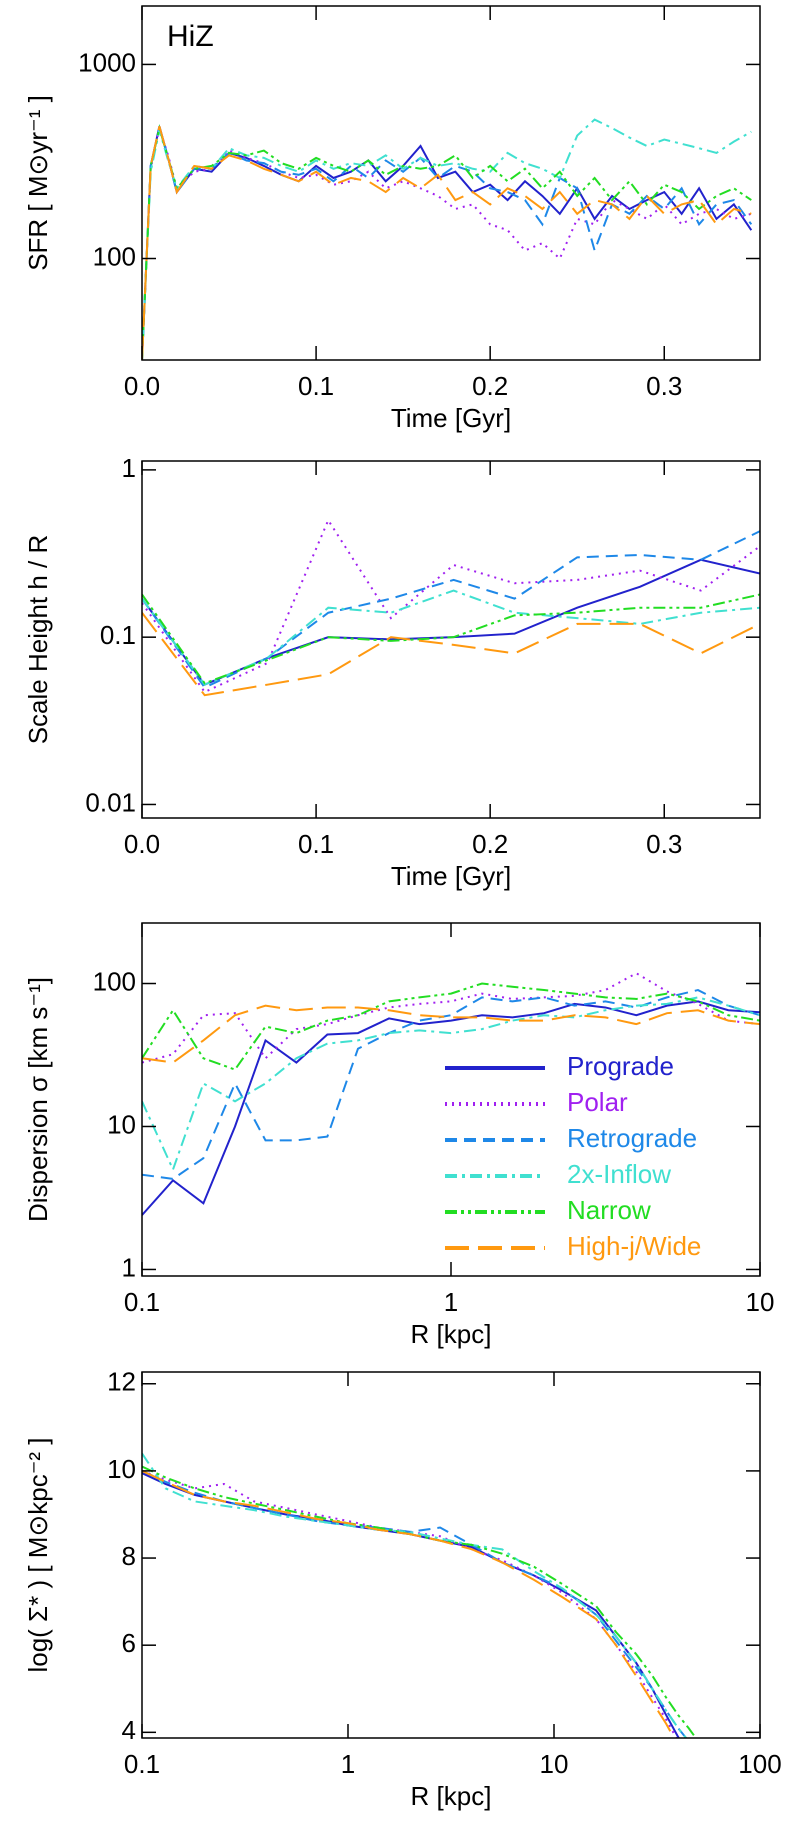 The height and width of the screenshot is (1828, 789). Describe the element at coordinates (107, 62) in the screenshot. I see `y-tick-label: 1000` at that location.